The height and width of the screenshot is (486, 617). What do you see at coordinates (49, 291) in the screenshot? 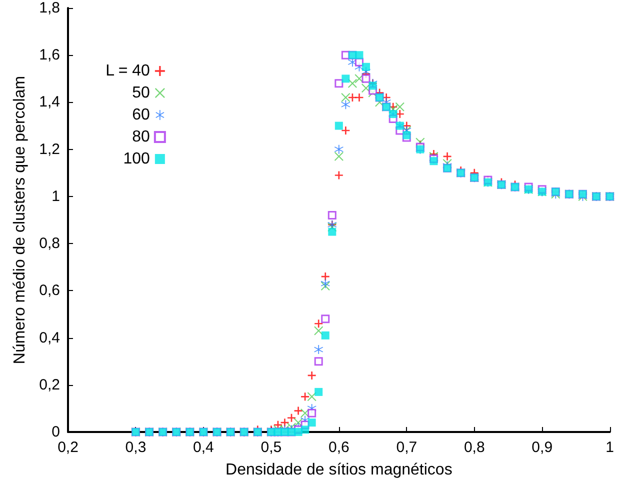
I see `y-tick-label: 0,6` at bounding box center [49, 291].